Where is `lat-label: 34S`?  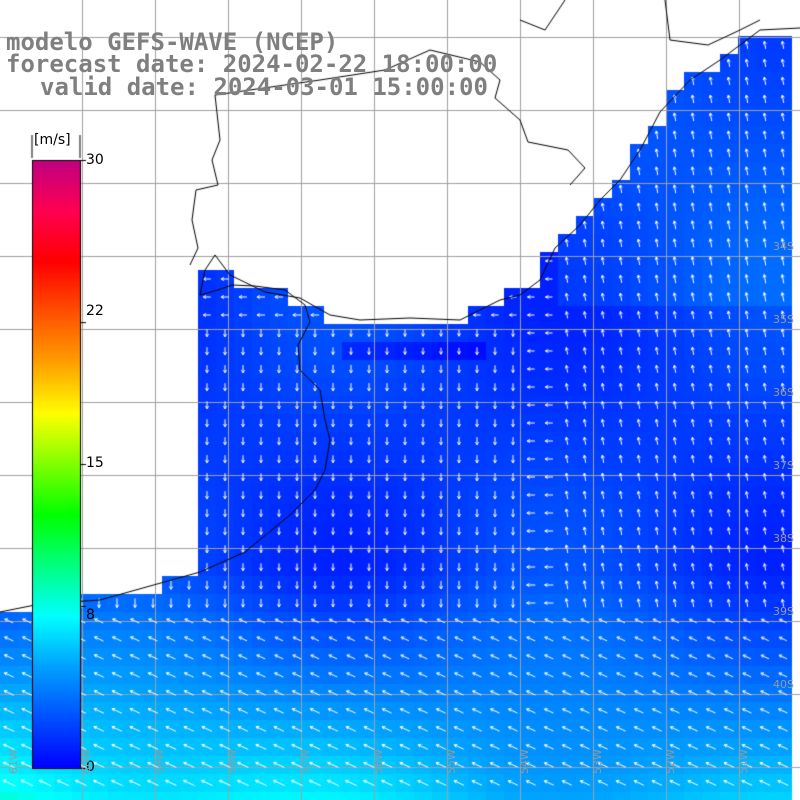
lat-label: 34S is located at coordinates (783, 246).